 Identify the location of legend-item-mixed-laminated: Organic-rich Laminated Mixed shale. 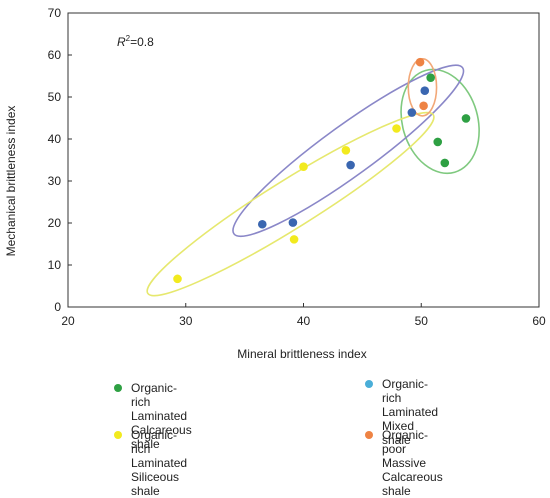
(401, 412).